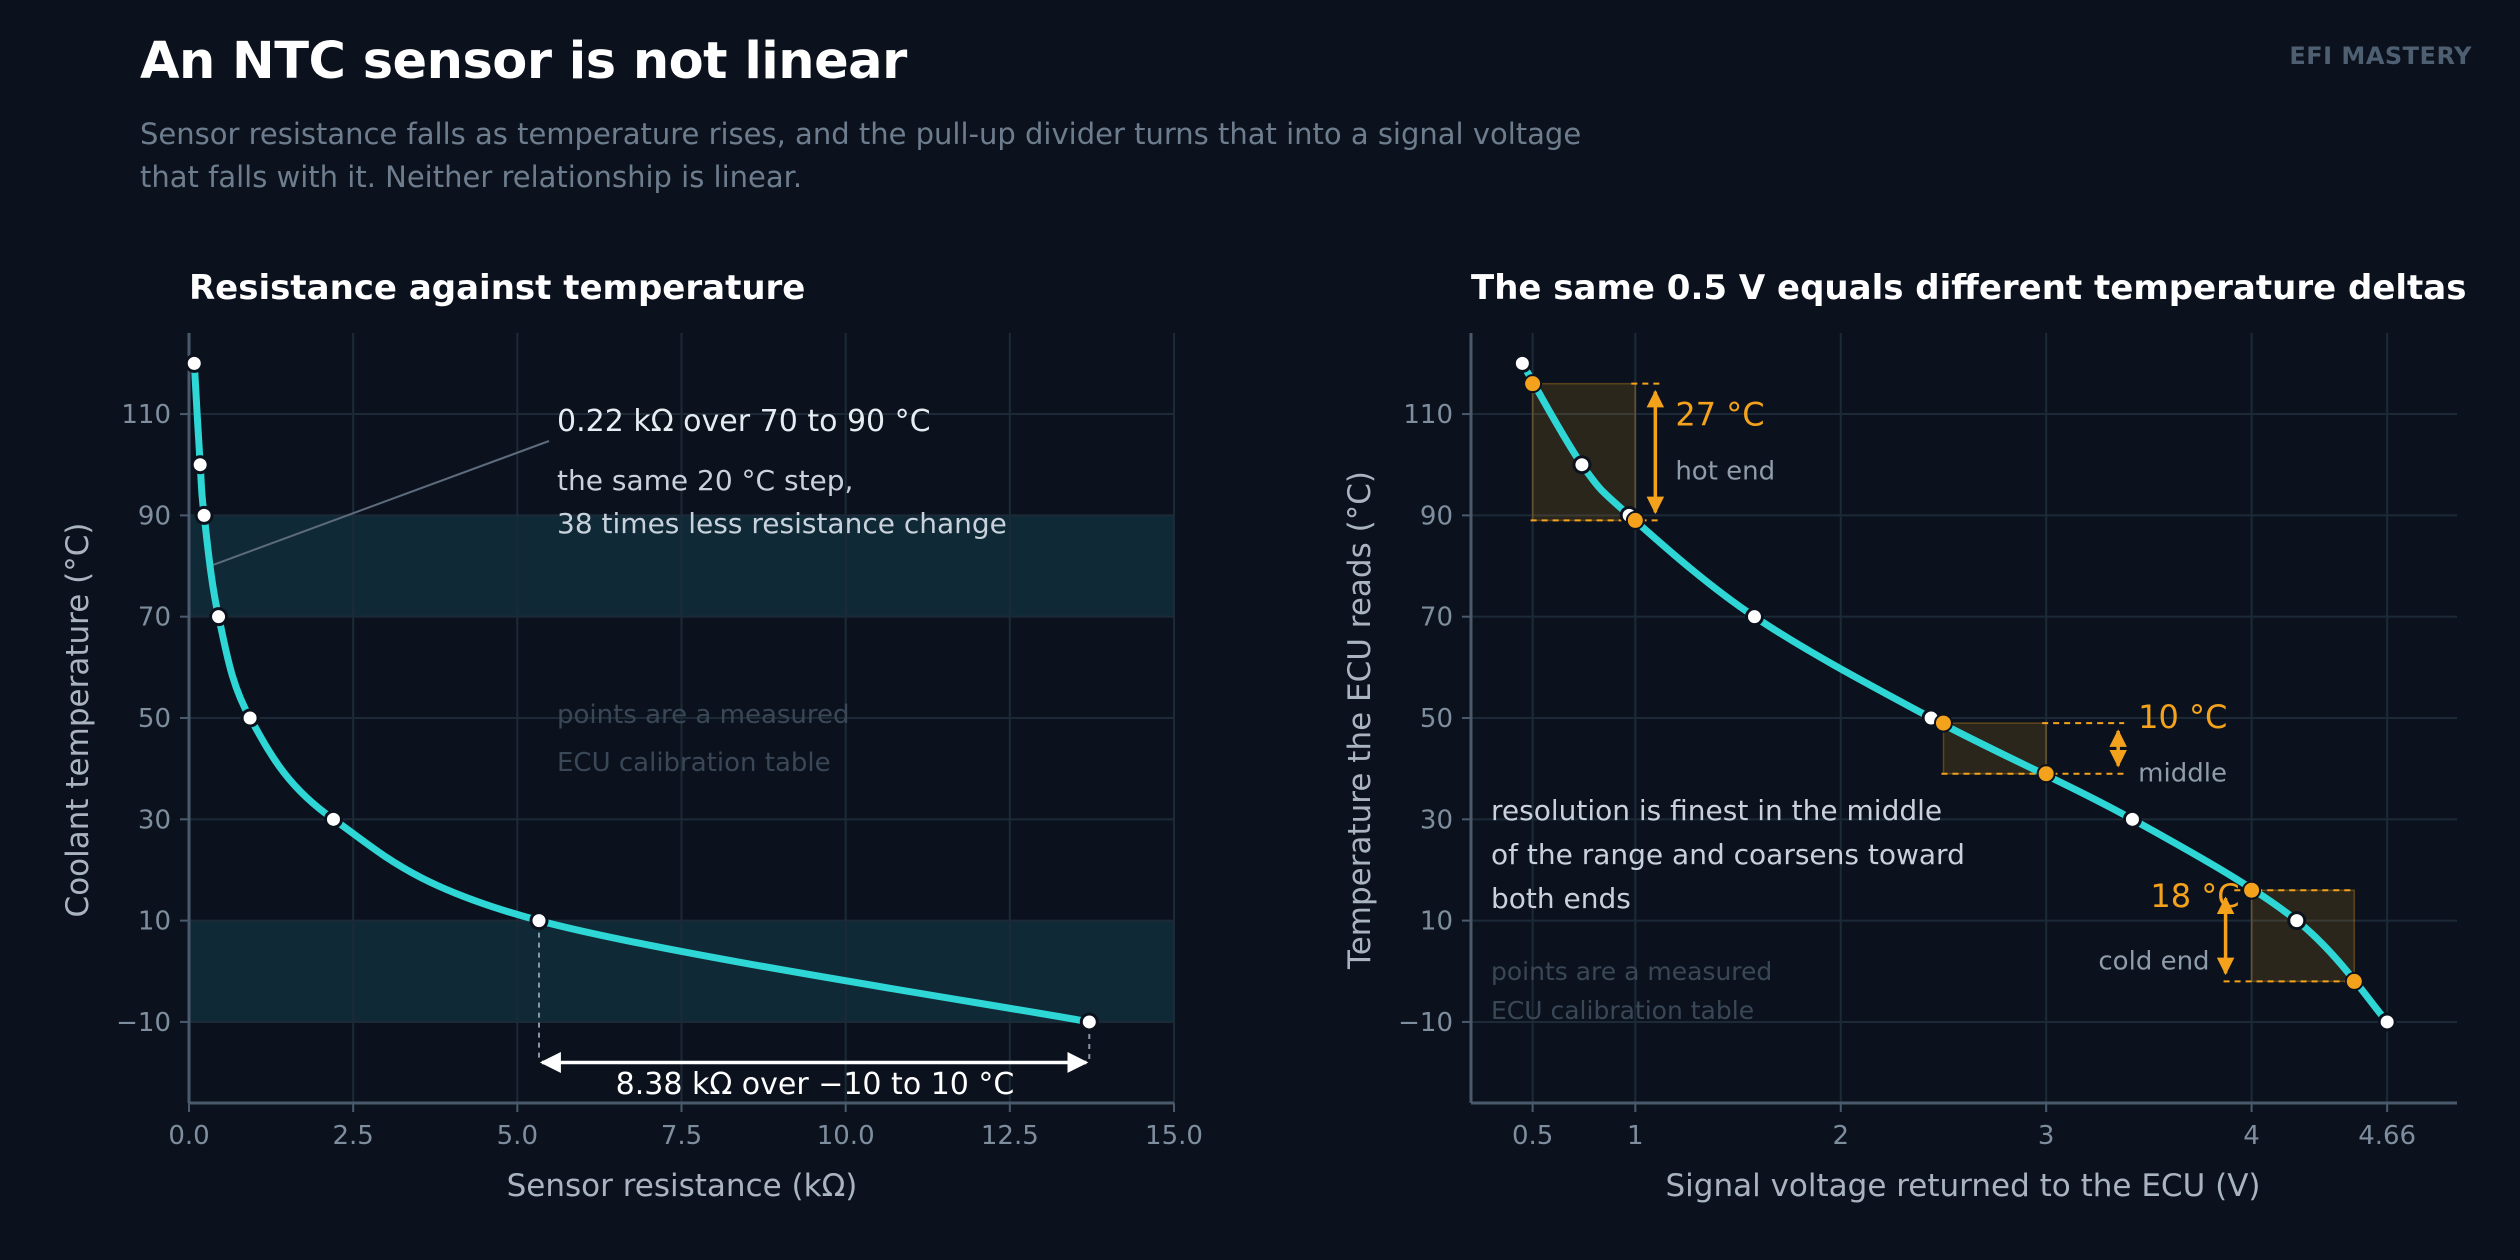 The width and height of the screenshot is (2520, 1260). I want to click on left-top-line-1: the same 20 °C step,, so click(705, 480).